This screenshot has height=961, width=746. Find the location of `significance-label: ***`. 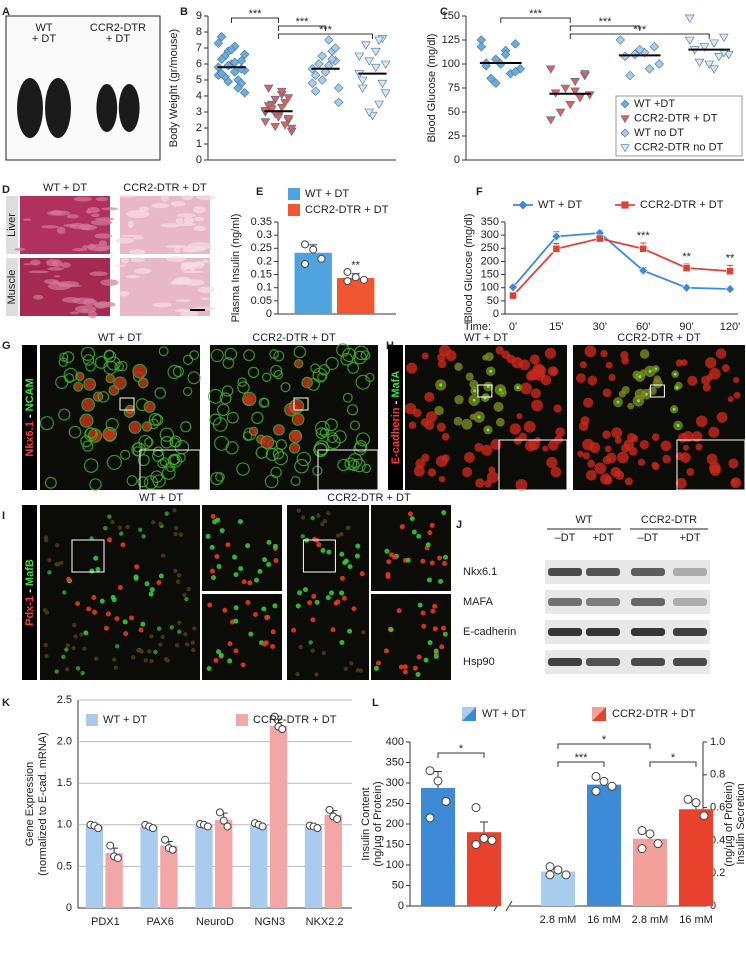

significance-label: *** is located at coordinates (303, 22).